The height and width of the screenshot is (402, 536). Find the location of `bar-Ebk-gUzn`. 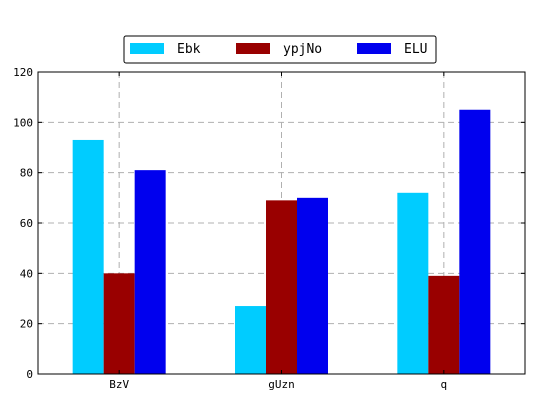

bar-Ebk-gUzn is located at coordinates (250, 340).